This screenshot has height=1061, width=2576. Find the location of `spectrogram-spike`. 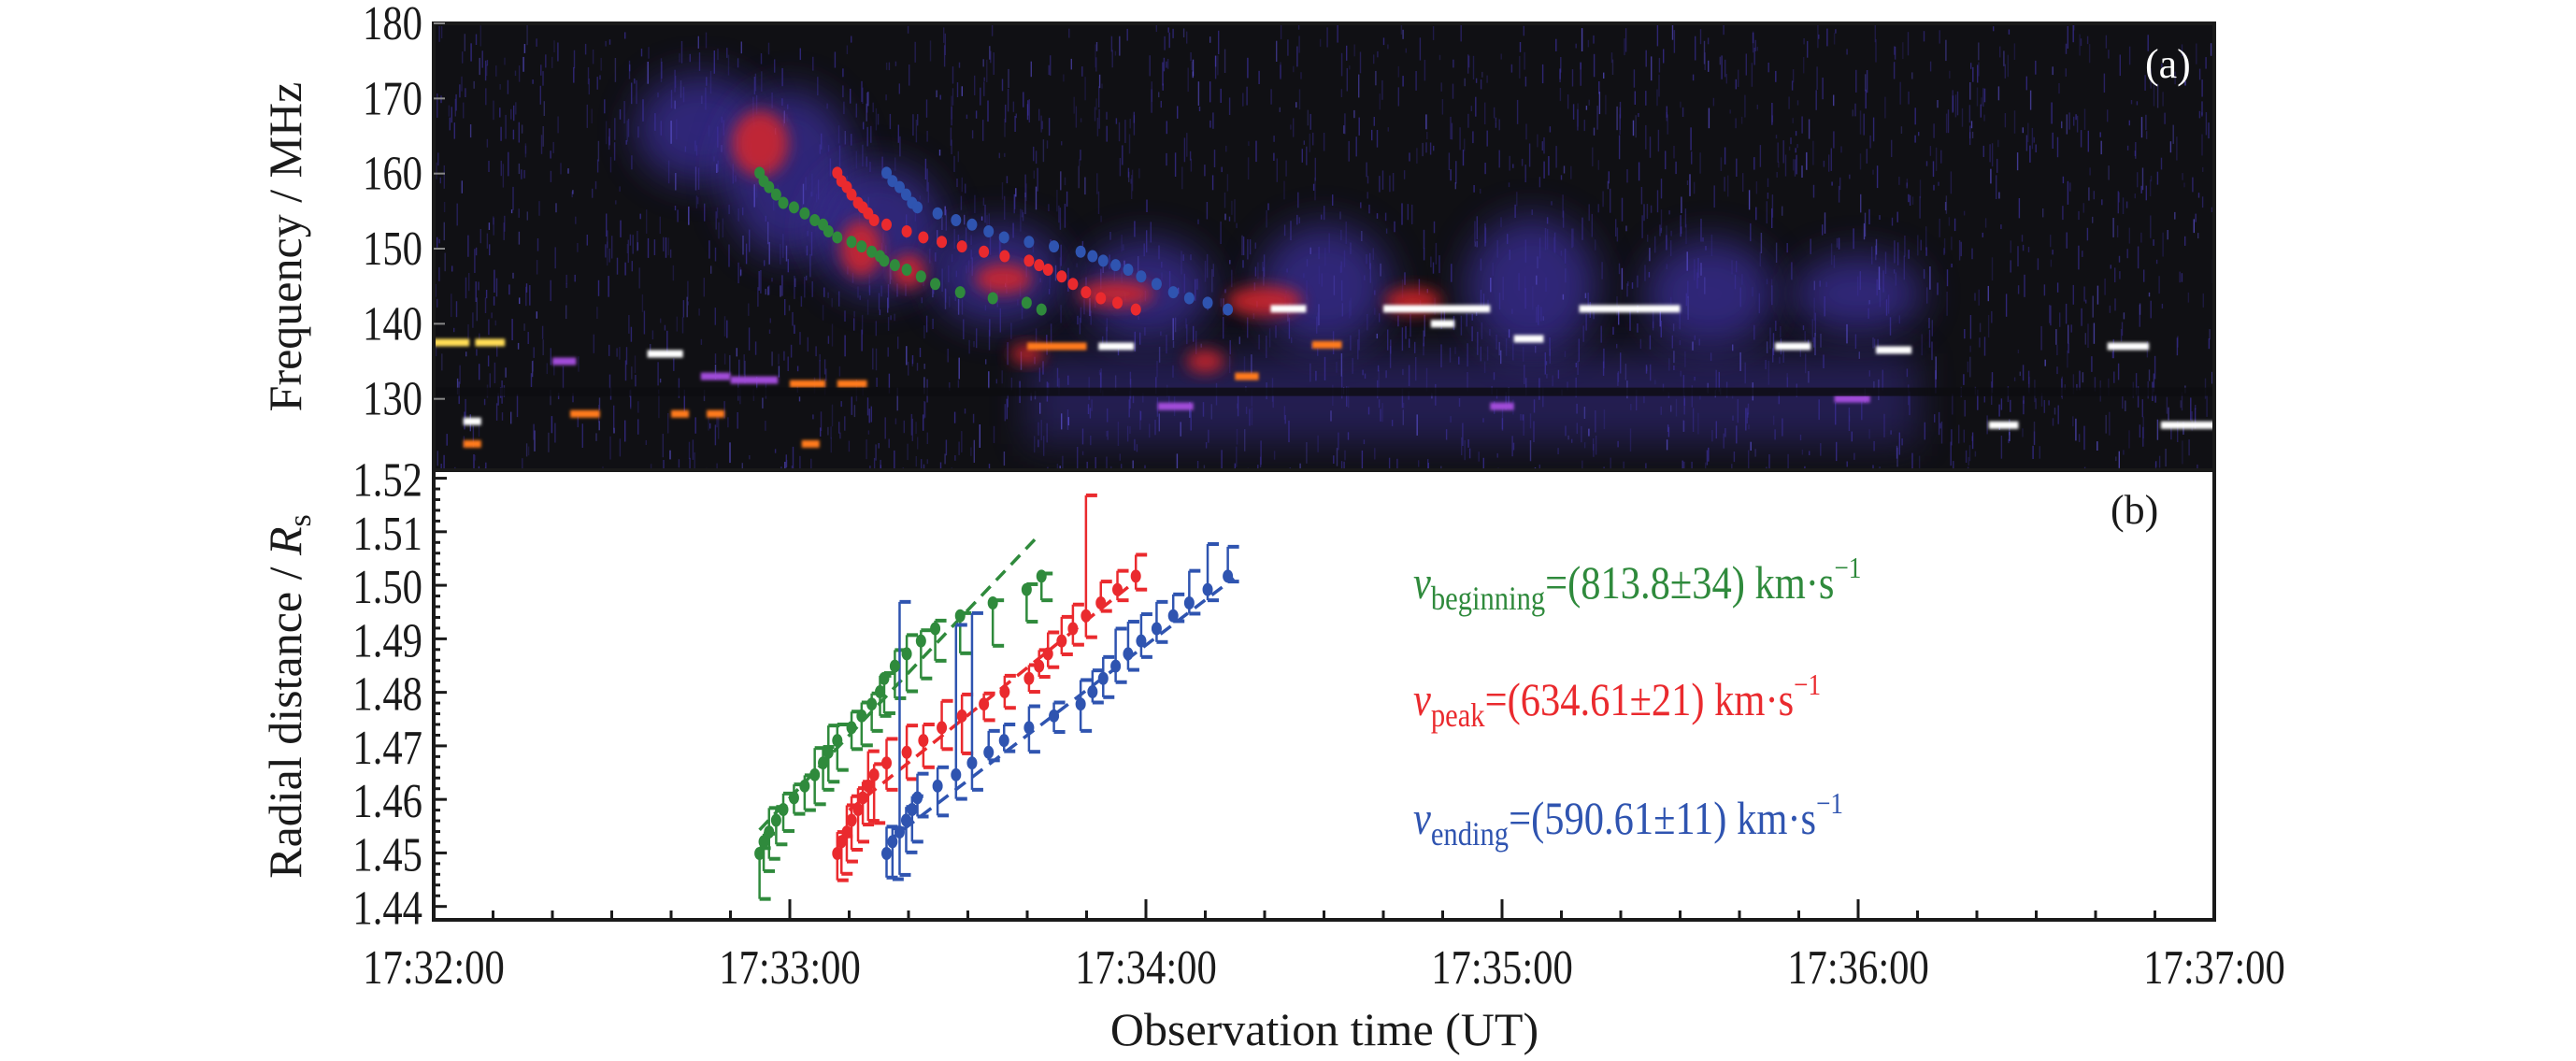

spectrogram-spike is located at coordinates (716, 413).